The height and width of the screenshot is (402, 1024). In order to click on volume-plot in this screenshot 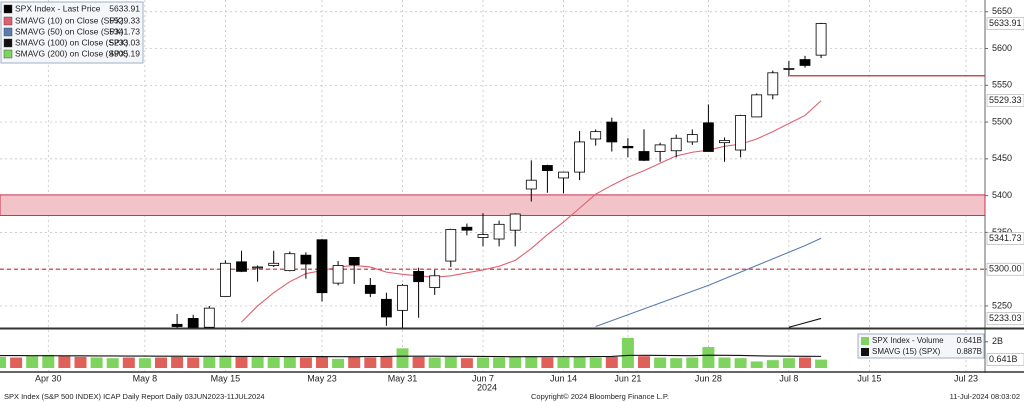, I will do `click(414, 352)`.